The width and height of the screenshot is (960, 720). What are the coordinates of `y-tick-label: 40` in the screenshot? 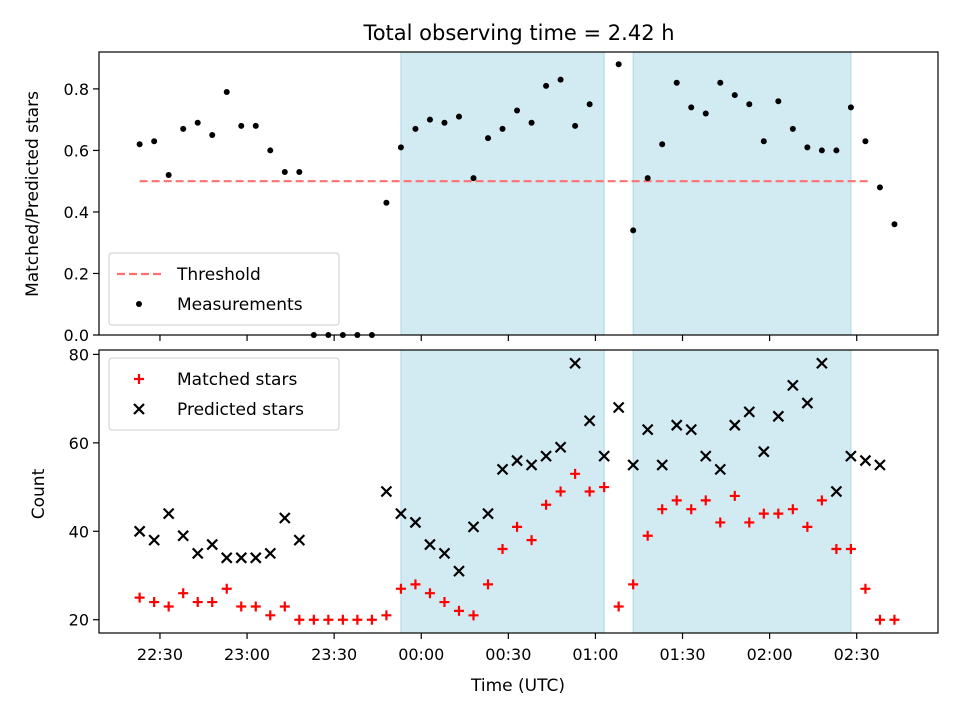 It's located at (79, 531).